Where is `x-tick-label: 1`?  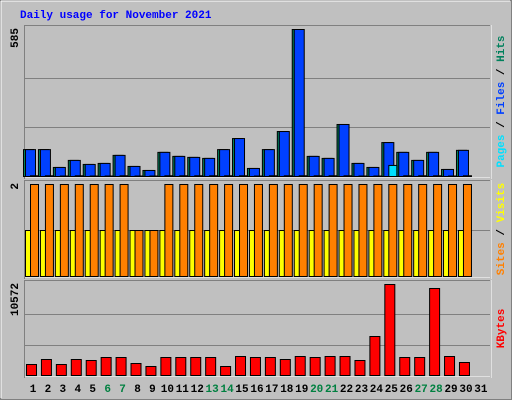 x-tick-label: 1 is located at coordinates (33, 390).